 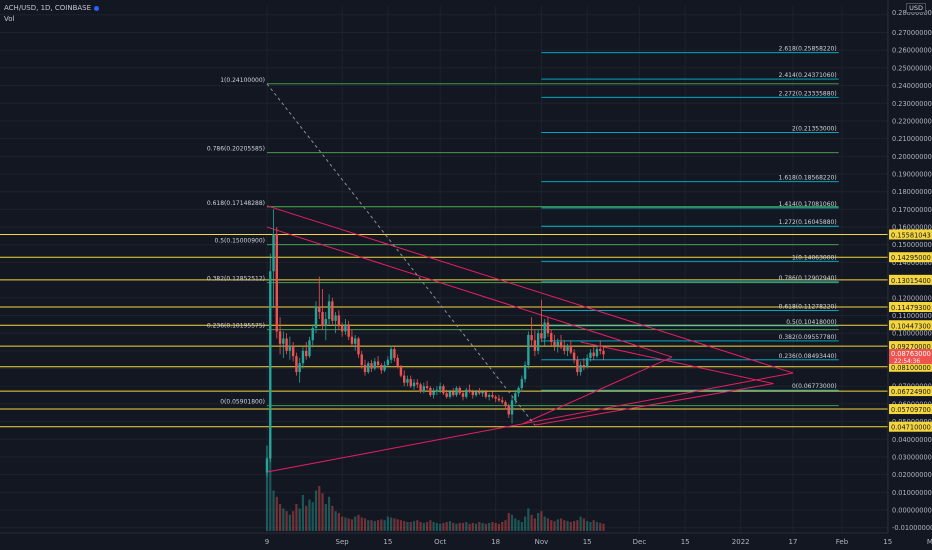 I want to click on fib-retracement-label: 0.382(0.12852512), so click(x=236, y=279).